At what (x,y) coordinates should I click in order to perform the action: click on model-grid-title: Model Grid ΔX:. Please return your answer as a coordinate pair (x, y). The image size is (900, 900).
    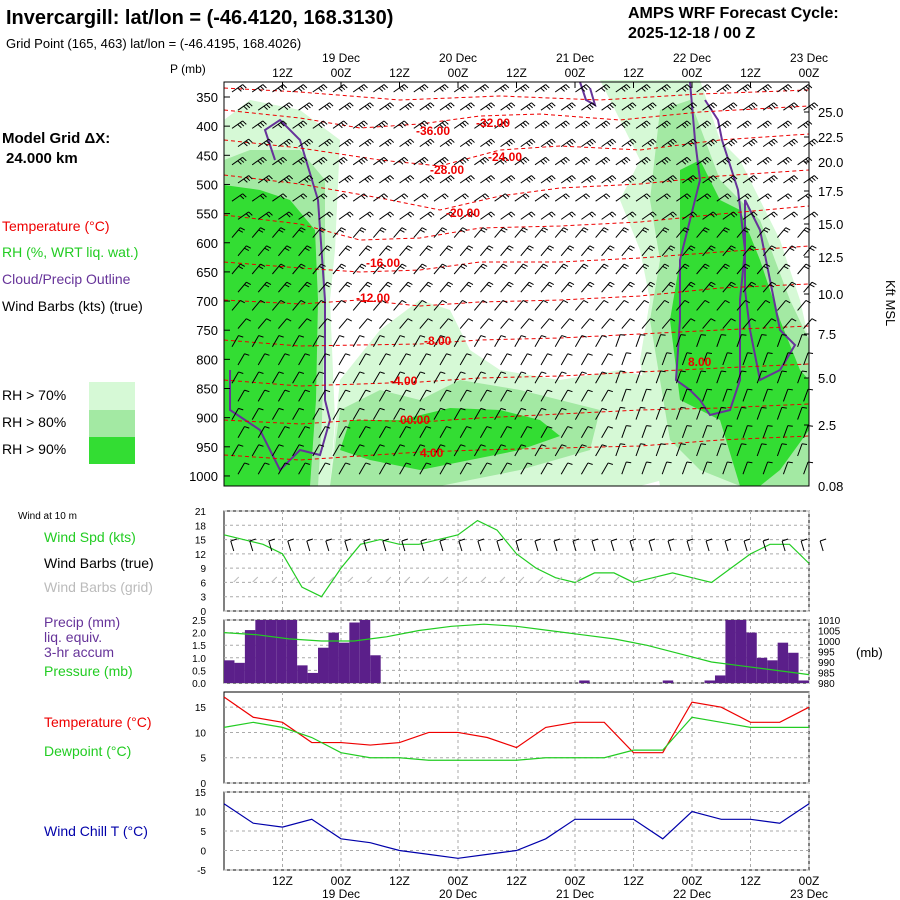
    Looking at the image, I should click on (56, 138).